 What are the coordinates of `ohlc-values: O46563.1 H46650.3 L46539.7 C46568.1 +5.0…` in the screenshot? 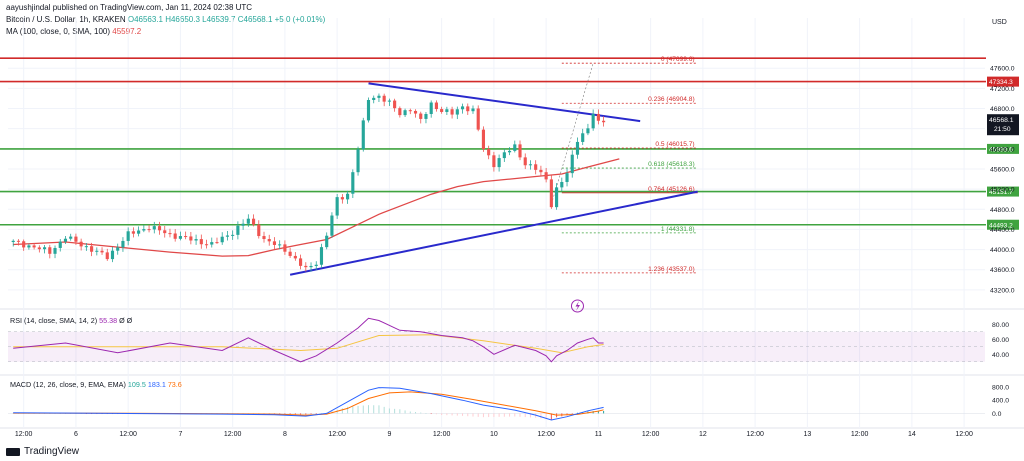 It's located at (226, 19).